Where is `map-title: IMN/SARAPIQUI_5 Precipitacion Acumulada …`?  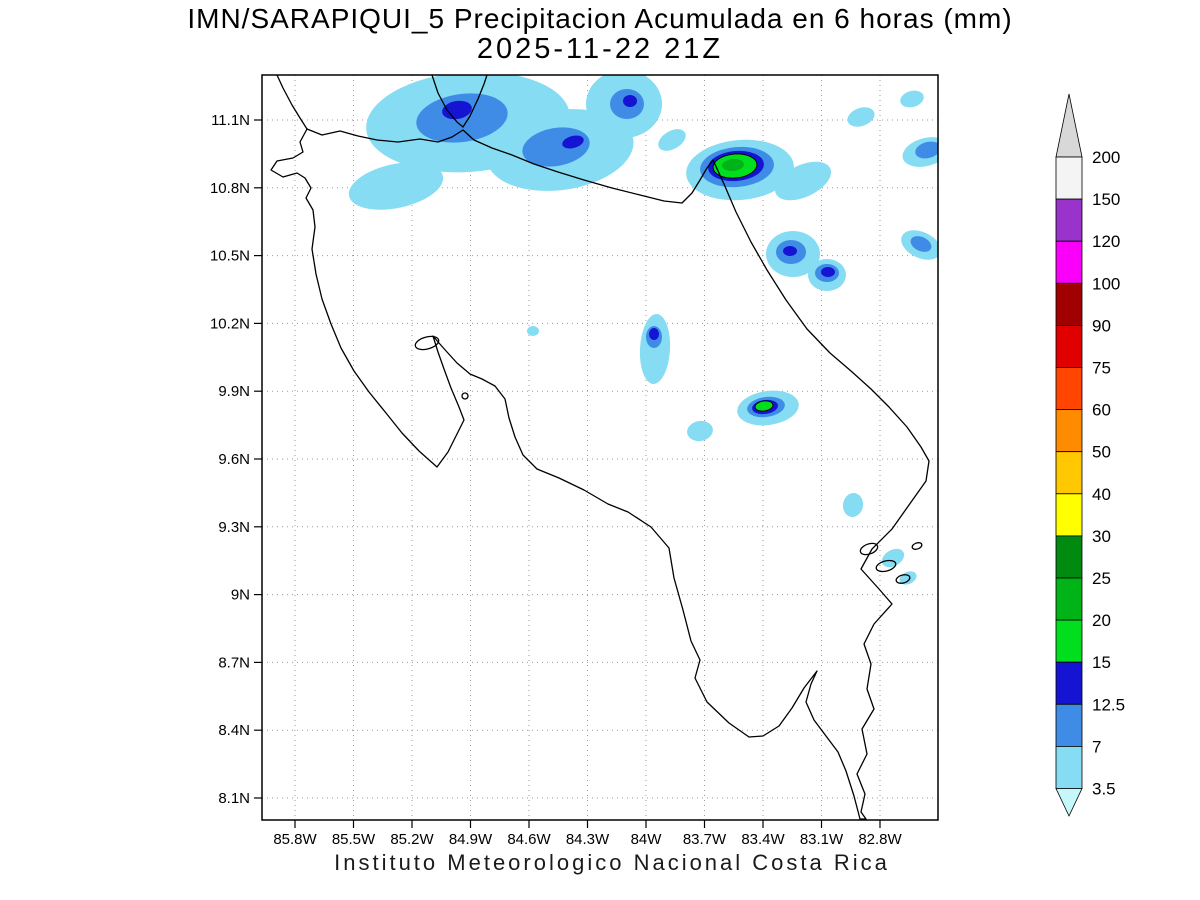
map-title: IMN/SARAPIQUI_5 Precipitacion Acumulada … is located at coordinates (599, 18).